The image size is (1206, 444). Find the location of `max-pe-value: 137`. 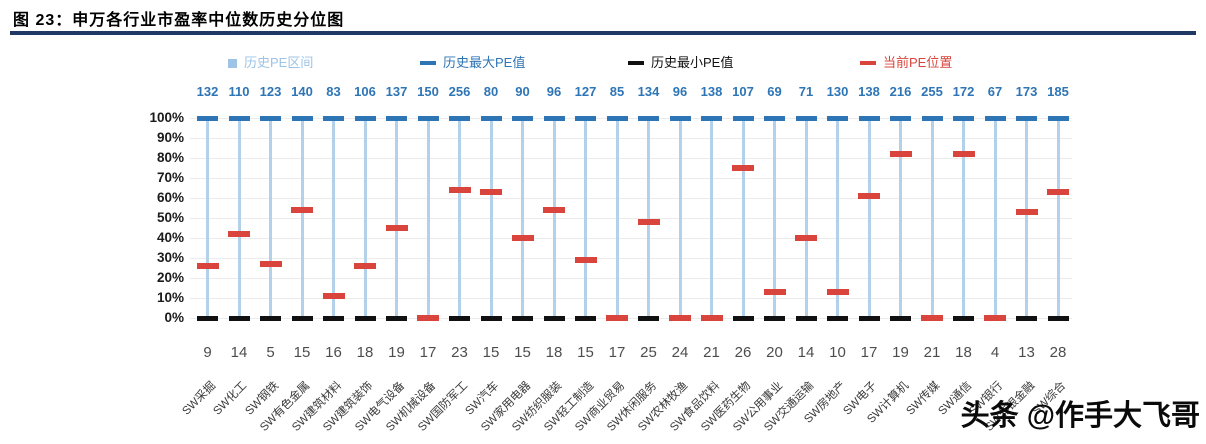

max-pe-value: 137 is located at coordinates (396, 91).